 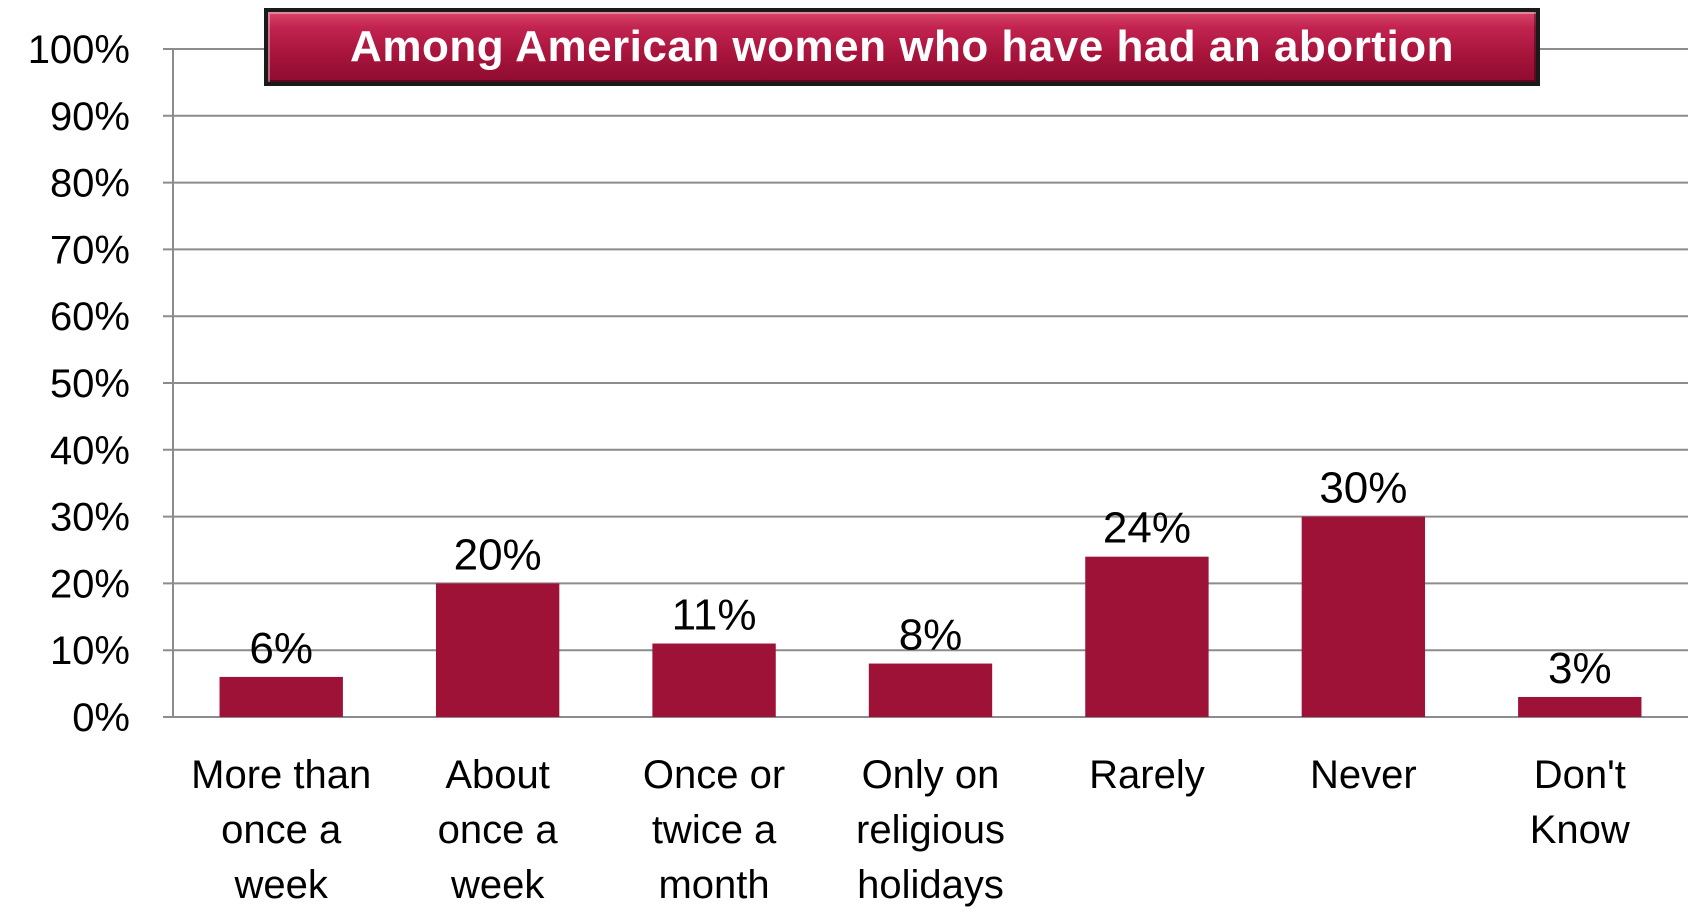 I want to click on x-tick-label: Only on, so click(x=931, y=775).